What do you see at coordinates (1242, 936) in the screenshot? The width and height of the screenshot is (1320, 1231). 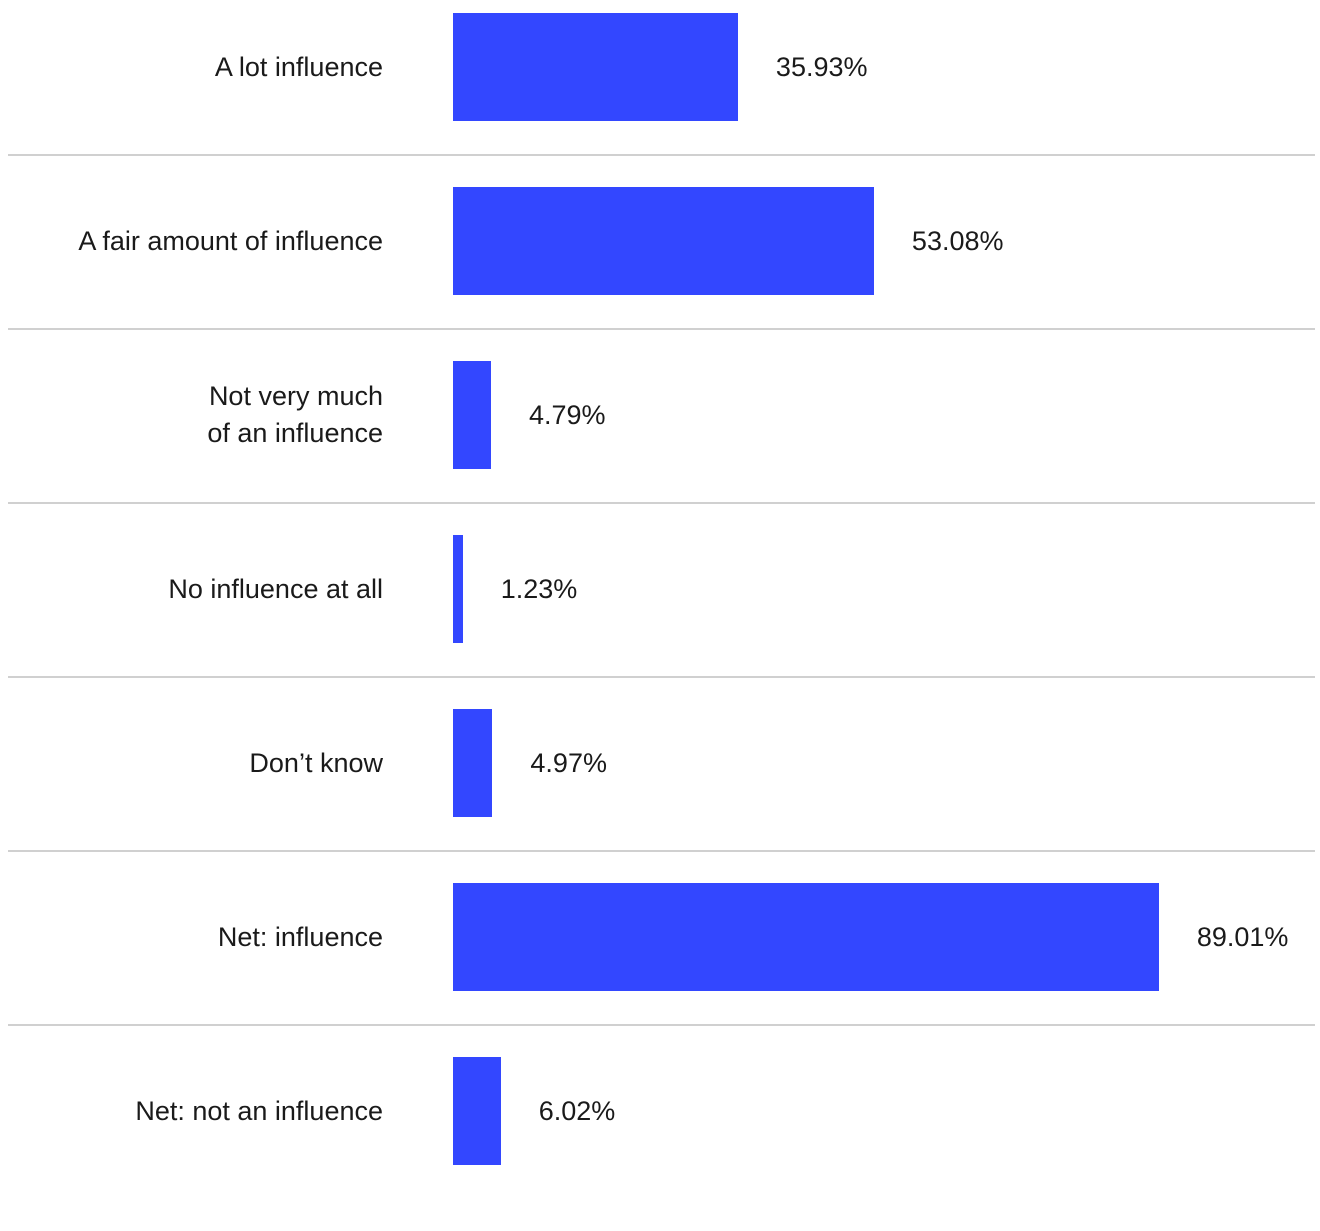 I see `value-label: 89.01%` at bounding box center [1242, 936].